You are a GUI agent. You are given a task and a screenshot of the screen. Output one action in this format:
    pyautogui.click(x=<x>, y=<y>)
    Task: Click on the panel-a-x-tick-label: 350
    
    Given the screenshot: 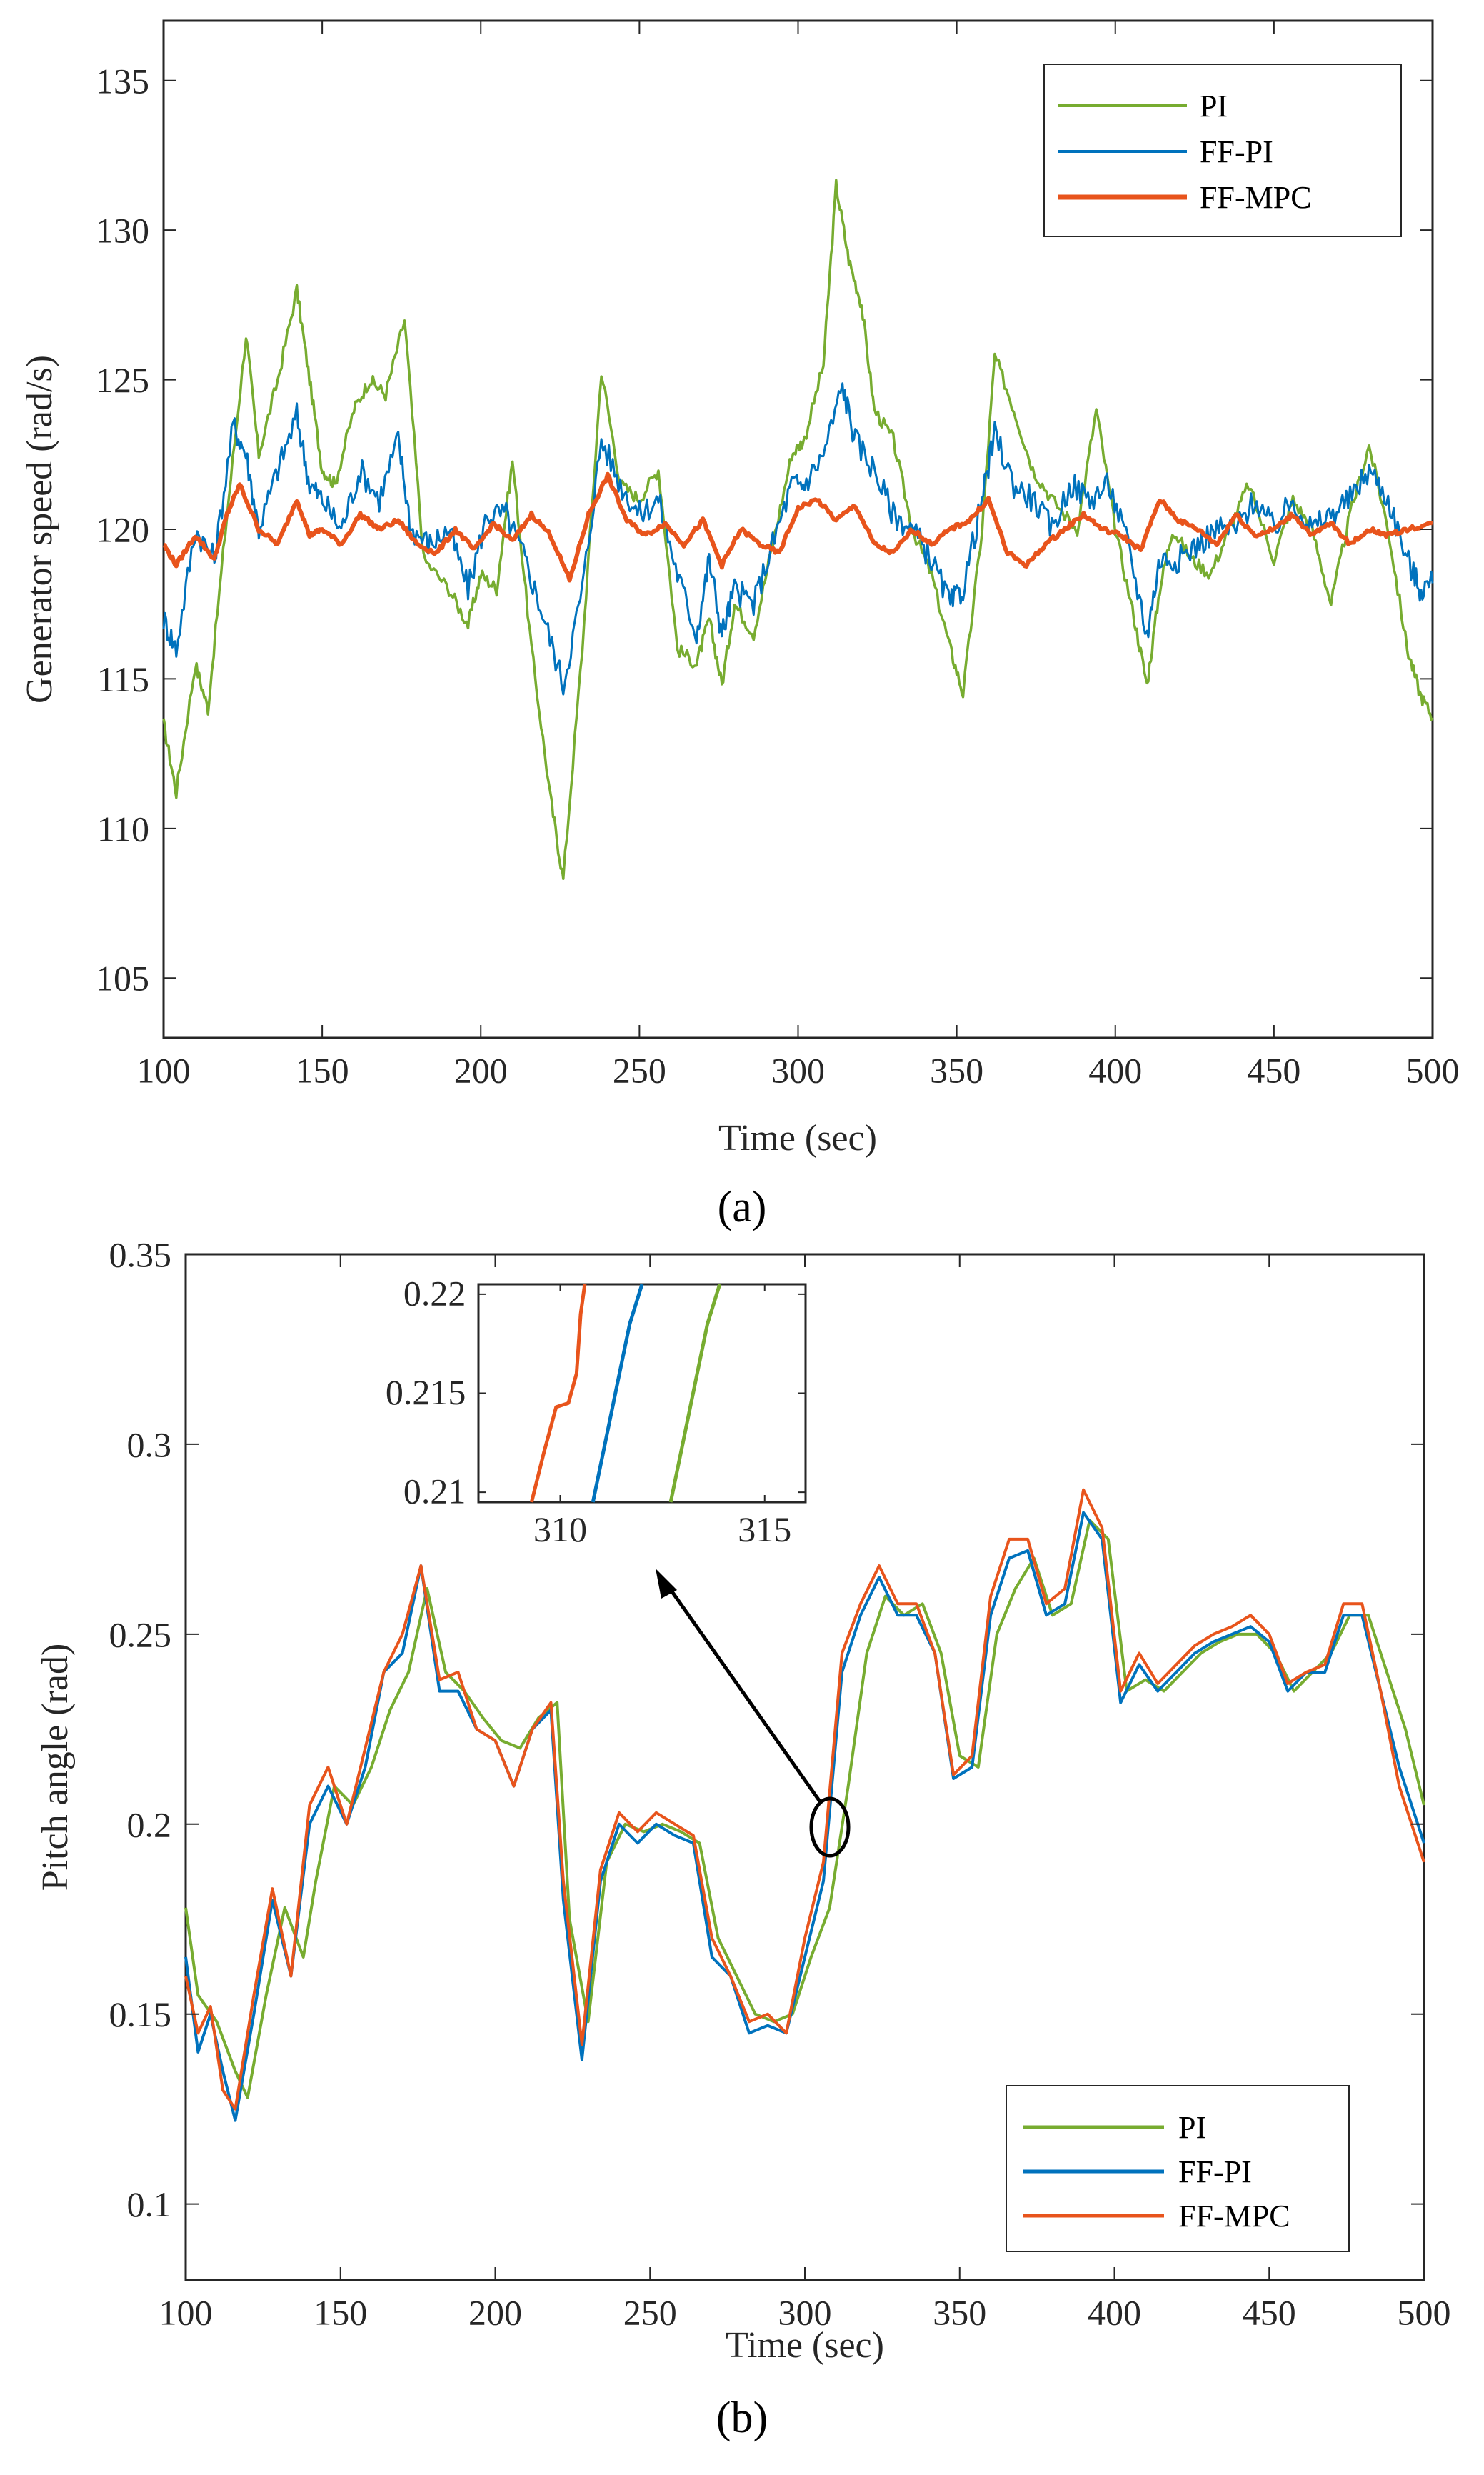 What is the action you would take?
    pyautogui.click(x=956, y=1071)
    